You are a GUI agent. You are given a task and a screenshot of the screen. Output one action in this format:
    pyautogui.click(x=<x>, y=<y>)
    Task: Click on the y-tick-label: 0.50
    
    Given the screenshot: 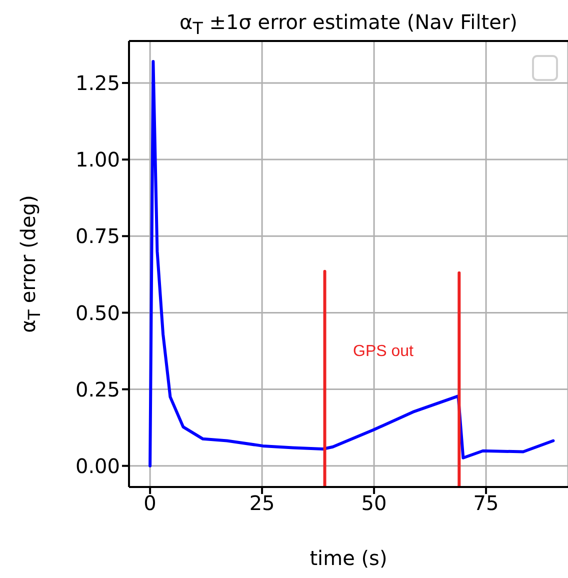 What is the action you would take?
    pyautogui.click(x=97, y=312)
    